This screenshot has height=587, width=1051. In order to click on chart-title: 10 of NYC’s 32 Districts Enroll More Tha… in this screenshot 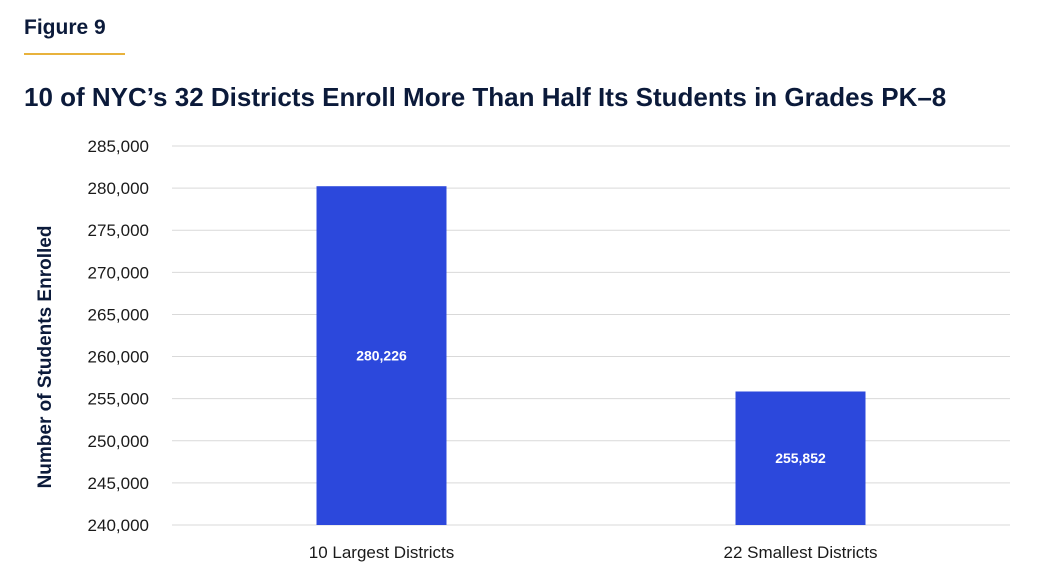, I will do `click(485, 97)`.